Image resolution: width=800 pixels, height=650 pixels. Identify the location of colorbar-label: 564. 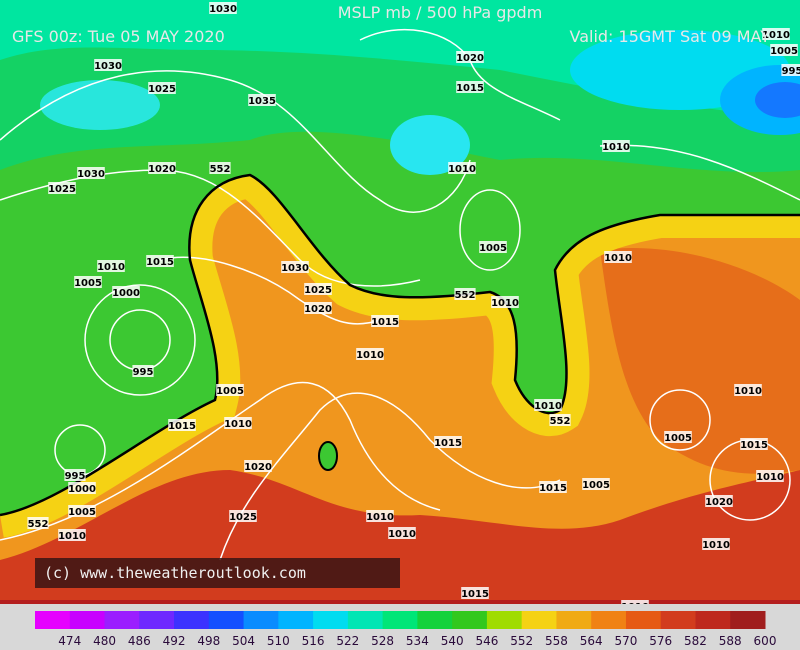
(591, 641).